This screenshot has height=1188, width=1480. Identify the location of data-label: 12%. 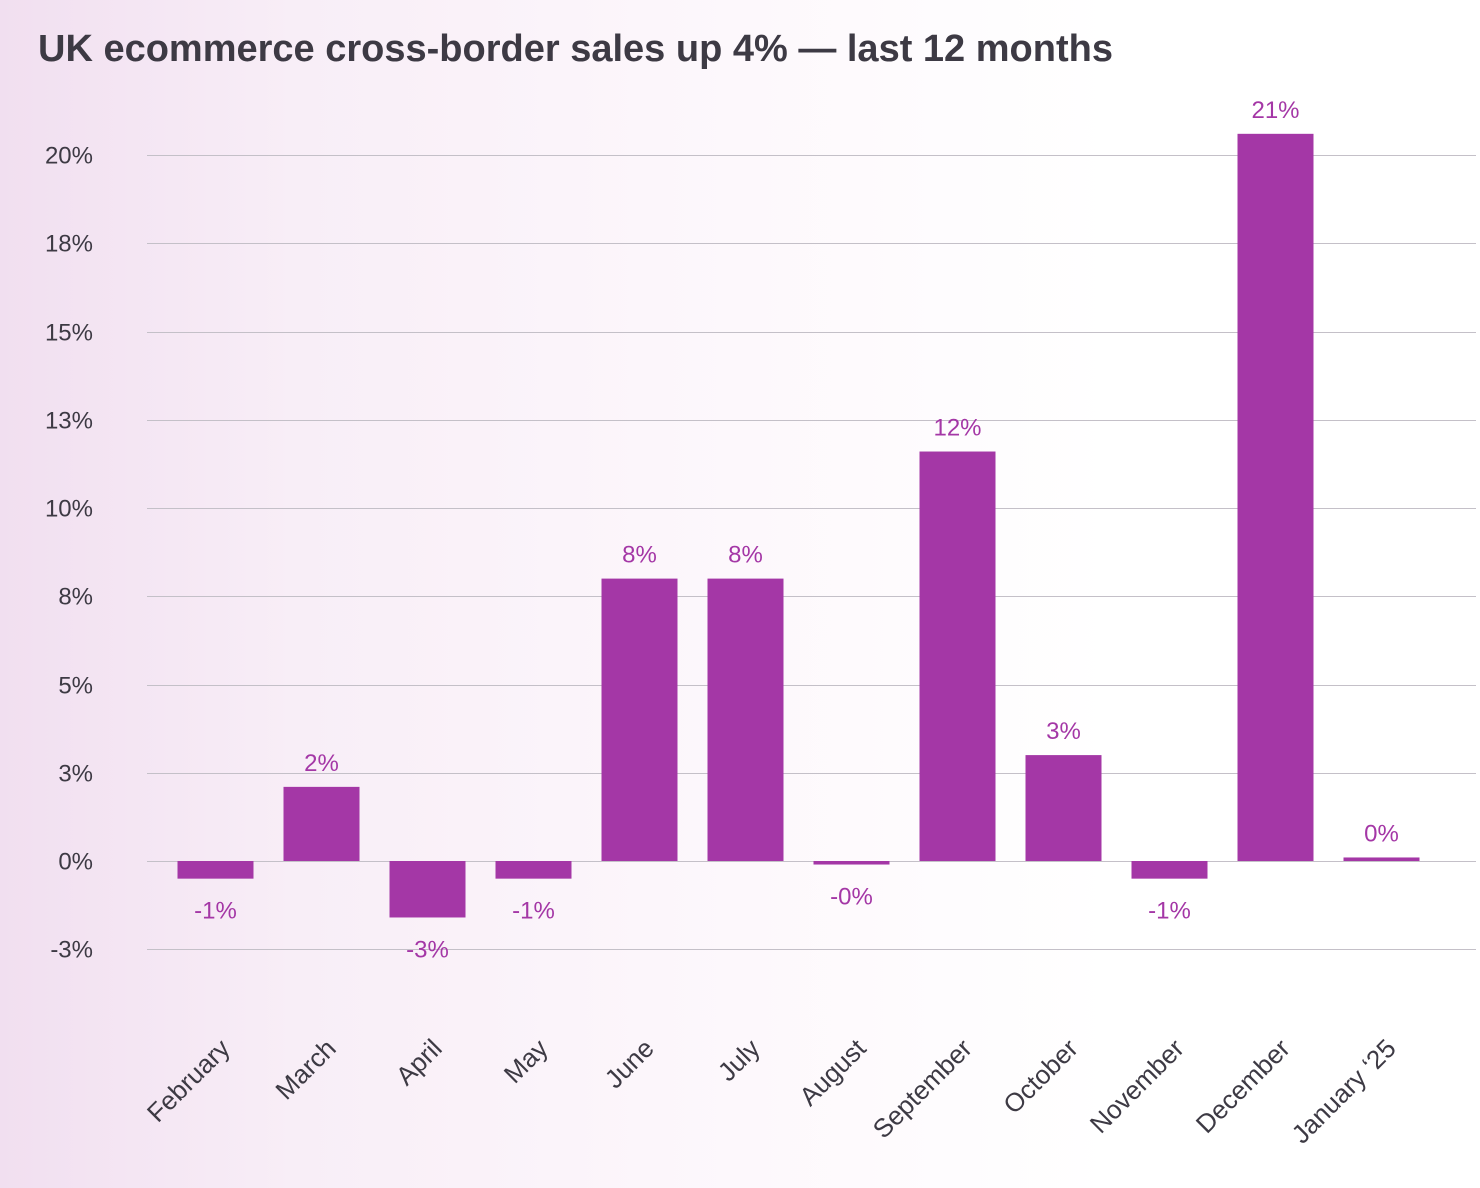
(957, 428).